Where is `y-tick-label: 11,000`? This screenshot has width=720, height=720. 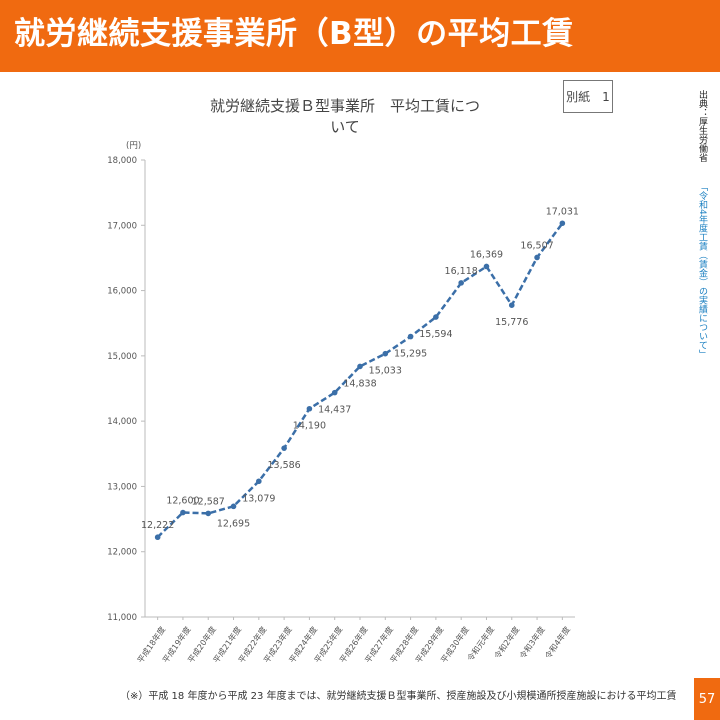
y-tick-label: 11,000 is located at coordinates (122, 618).